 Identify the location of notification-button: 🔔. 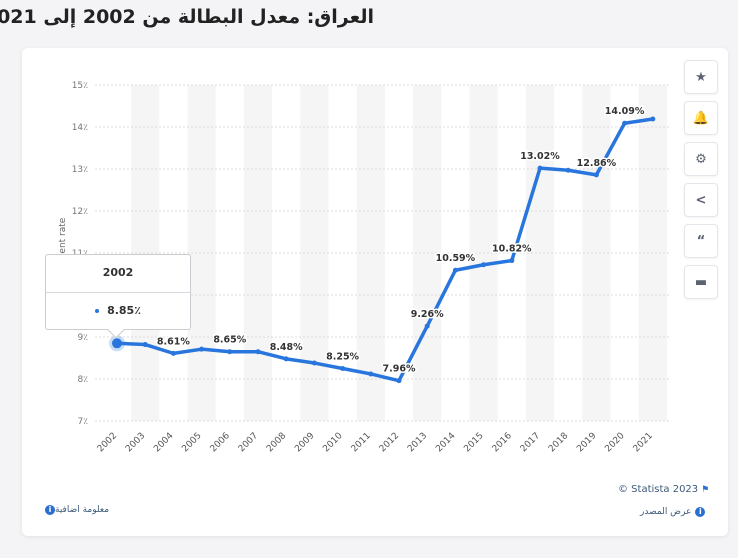
(701, 118).